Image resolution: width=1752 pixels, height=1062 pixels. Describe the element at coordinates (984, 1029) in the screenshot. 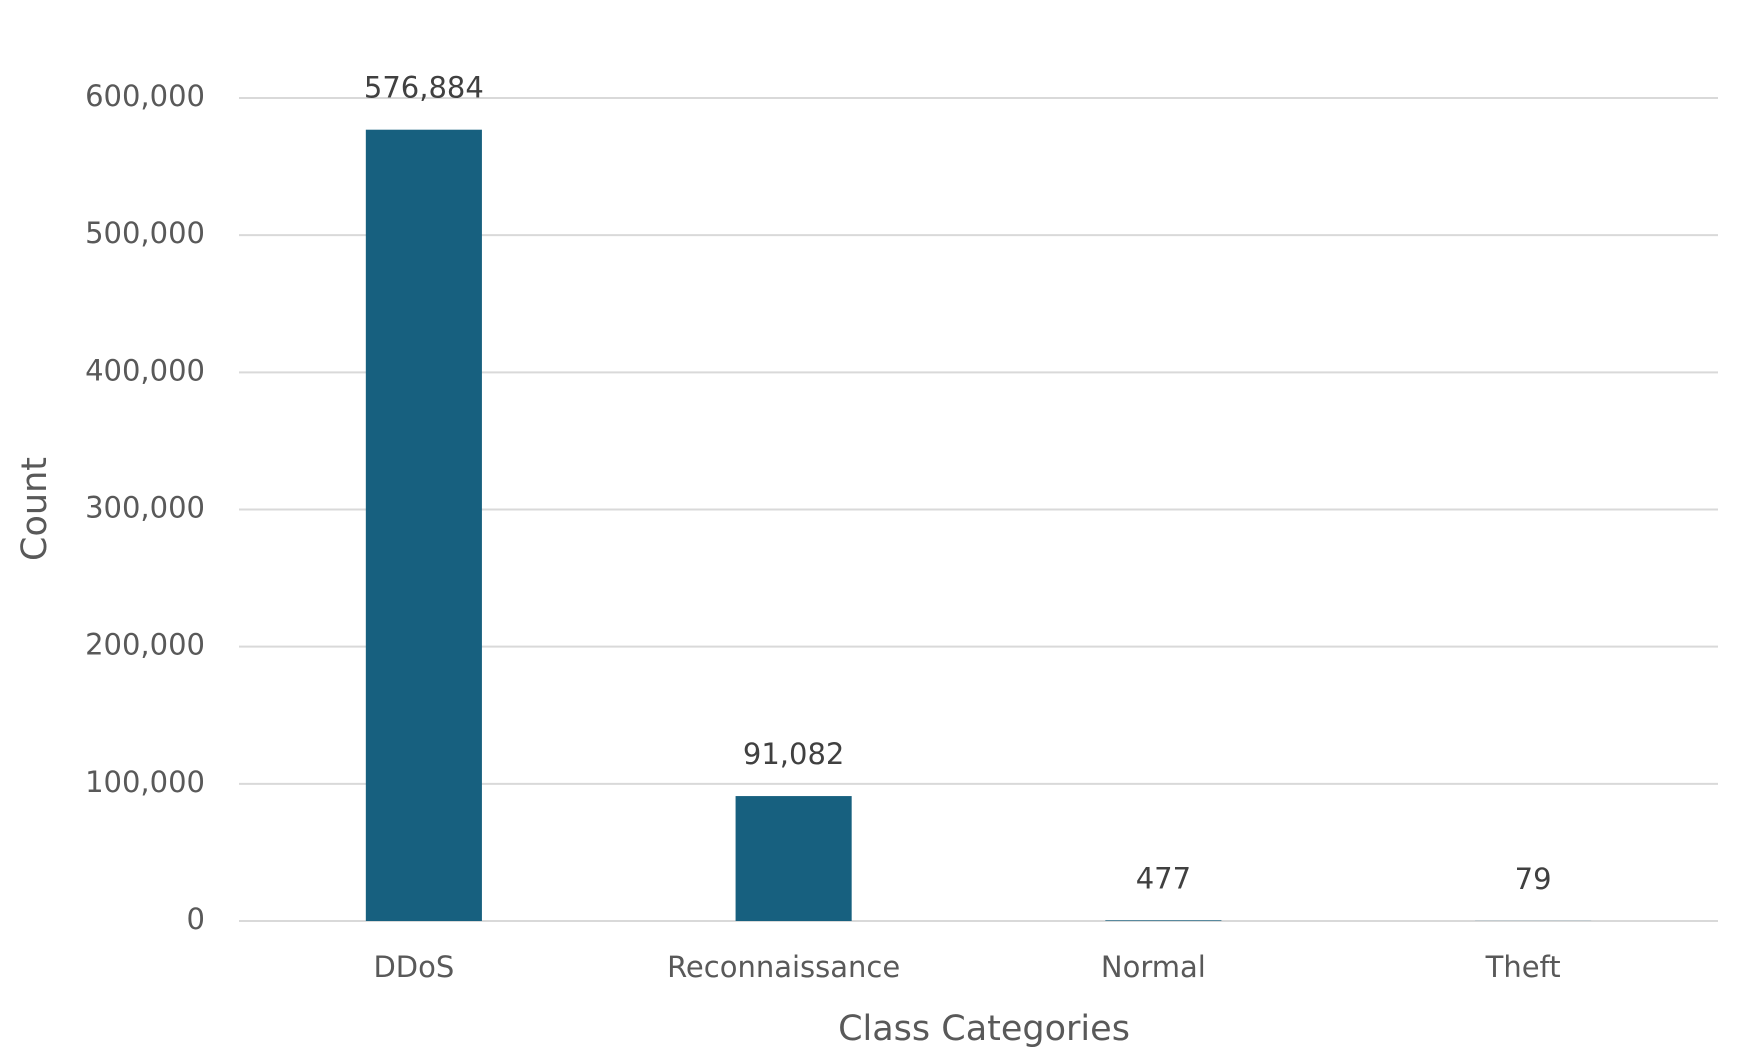

I see `x-axis-title: Class Categories` at that location.